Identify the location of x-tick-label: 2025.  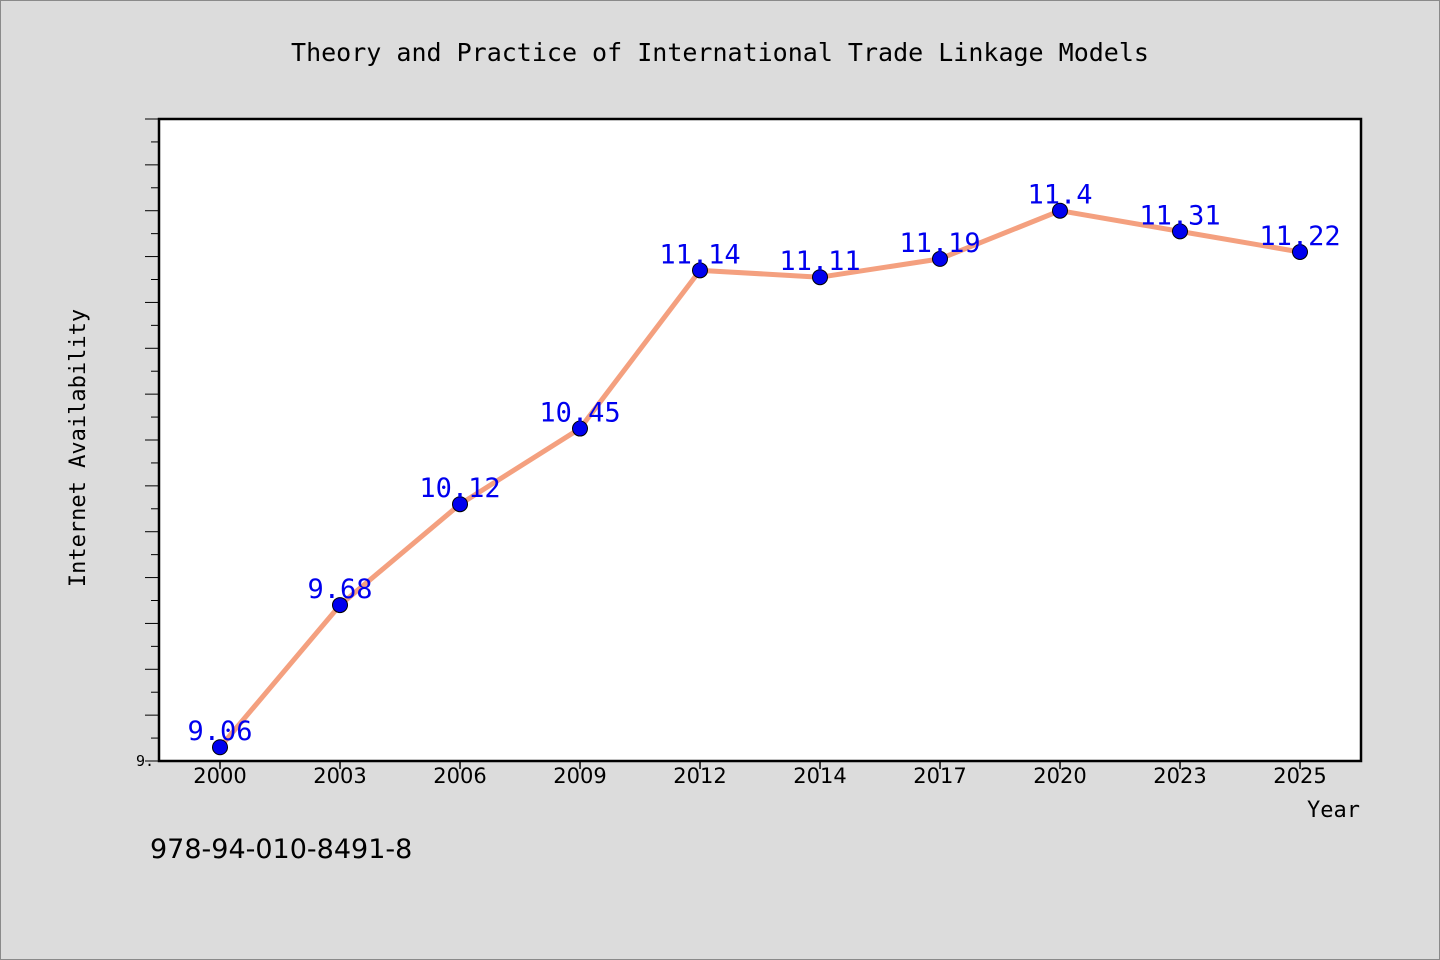
(1299, 776).